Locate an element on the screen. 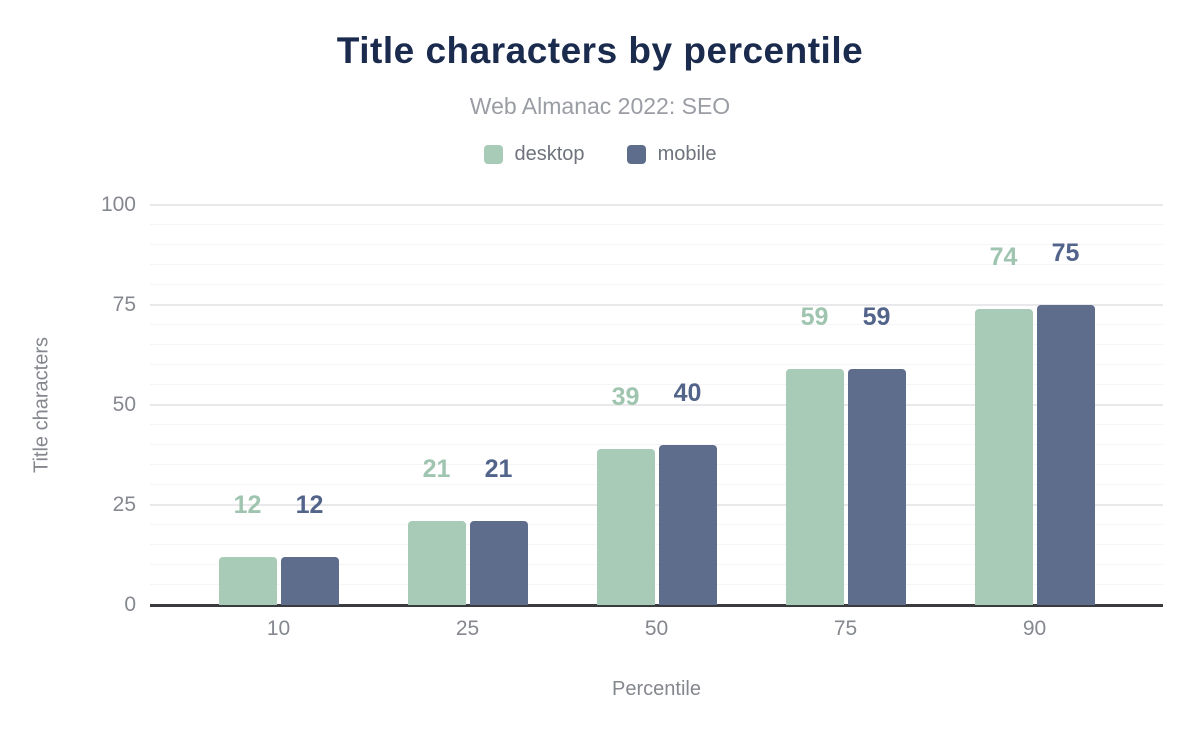 This screenshot has height=742, width=1200. bar-value-label-mobile-p50: 40 is located at coordinates (687, 393).